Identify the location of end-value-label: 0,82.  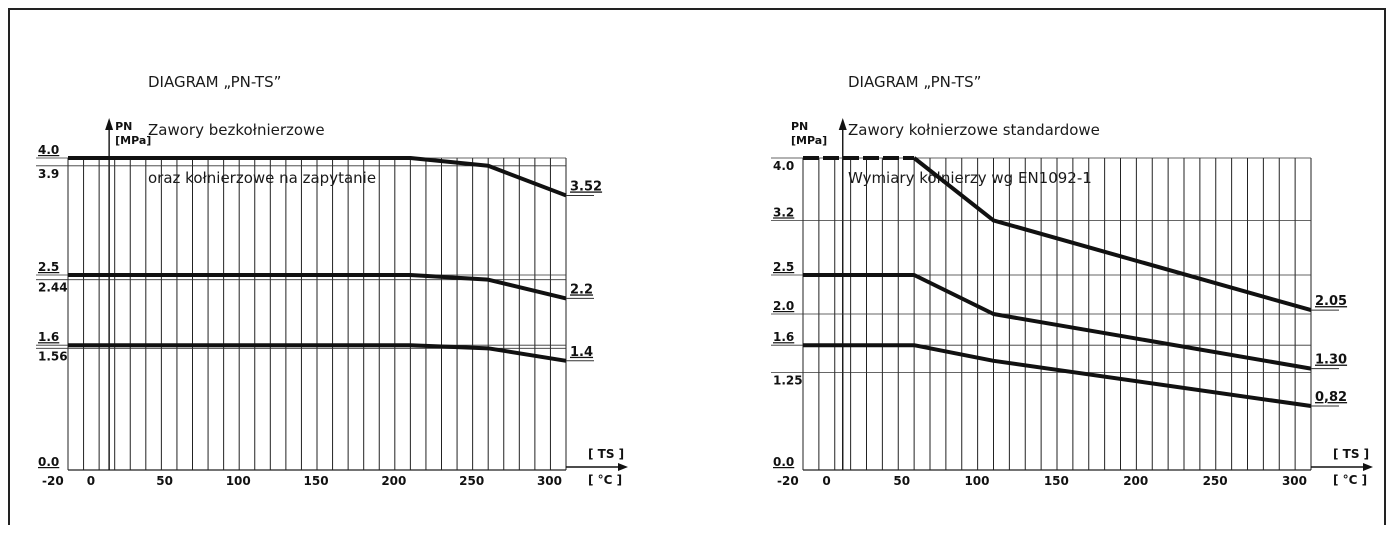
(1331, 397).